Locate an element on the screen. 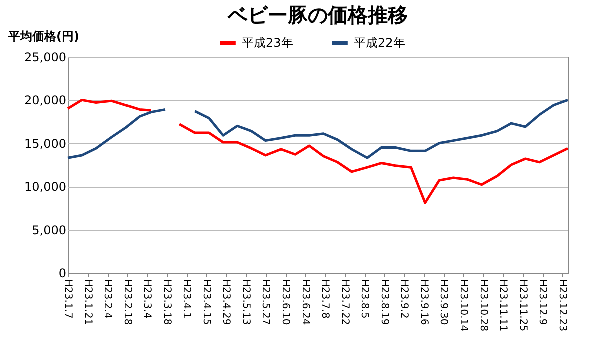 The image size is (615, 338). x-tick-label: H23.2.18 is located at coordinates (127, 303).